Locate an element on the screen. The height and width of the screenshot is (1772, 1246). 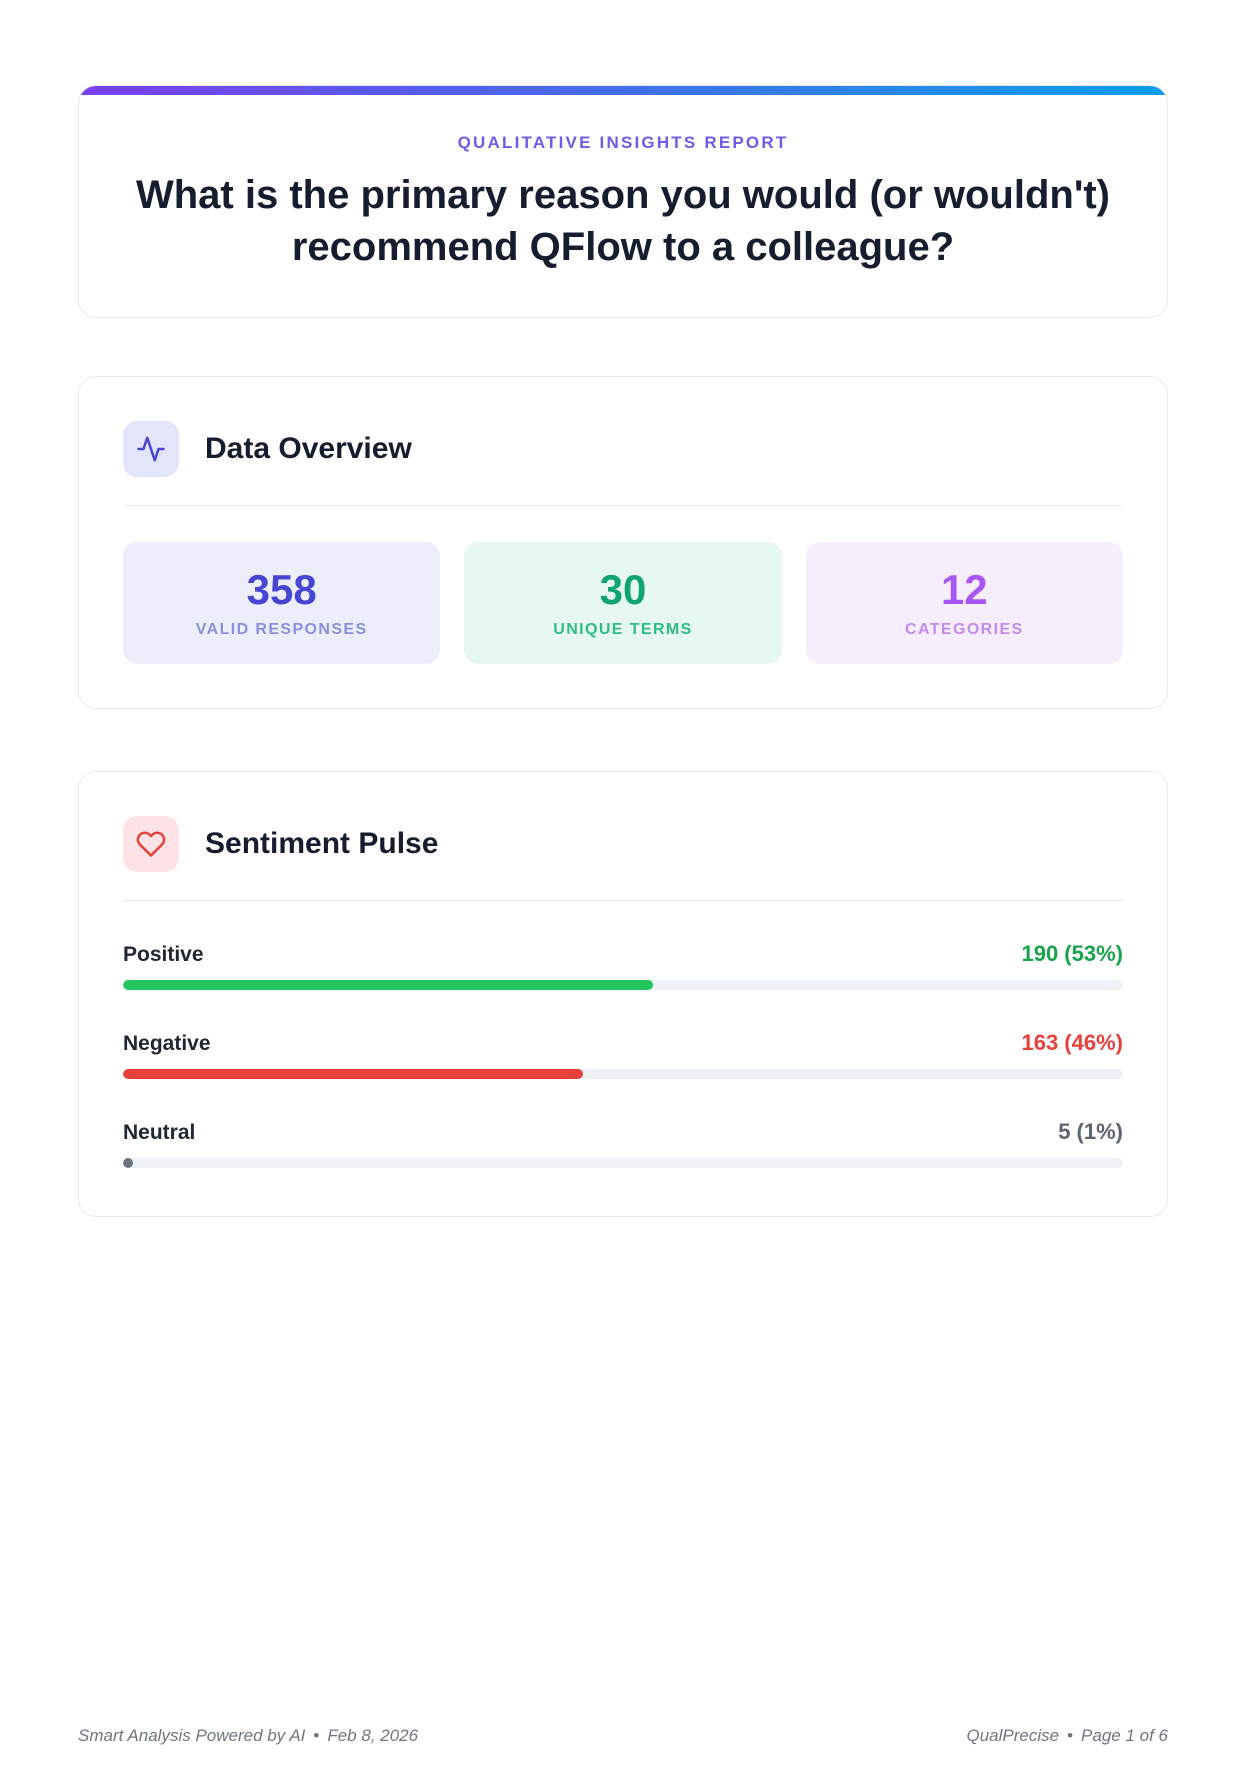
footer-brand: Smart Analysis Powered by AI is located at coordinates (192, 1735).